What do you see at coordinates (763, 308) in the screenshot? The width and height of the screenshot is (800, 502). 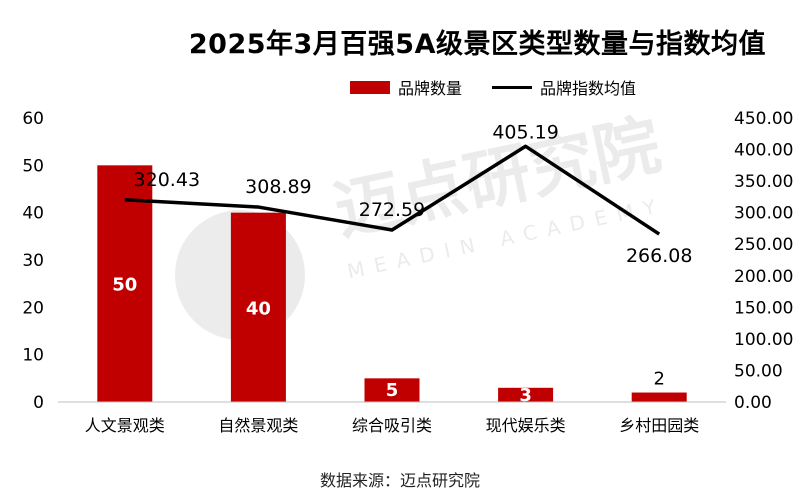 I see `y-right-tick-label: 150.00` at bounding box center [763, 308].